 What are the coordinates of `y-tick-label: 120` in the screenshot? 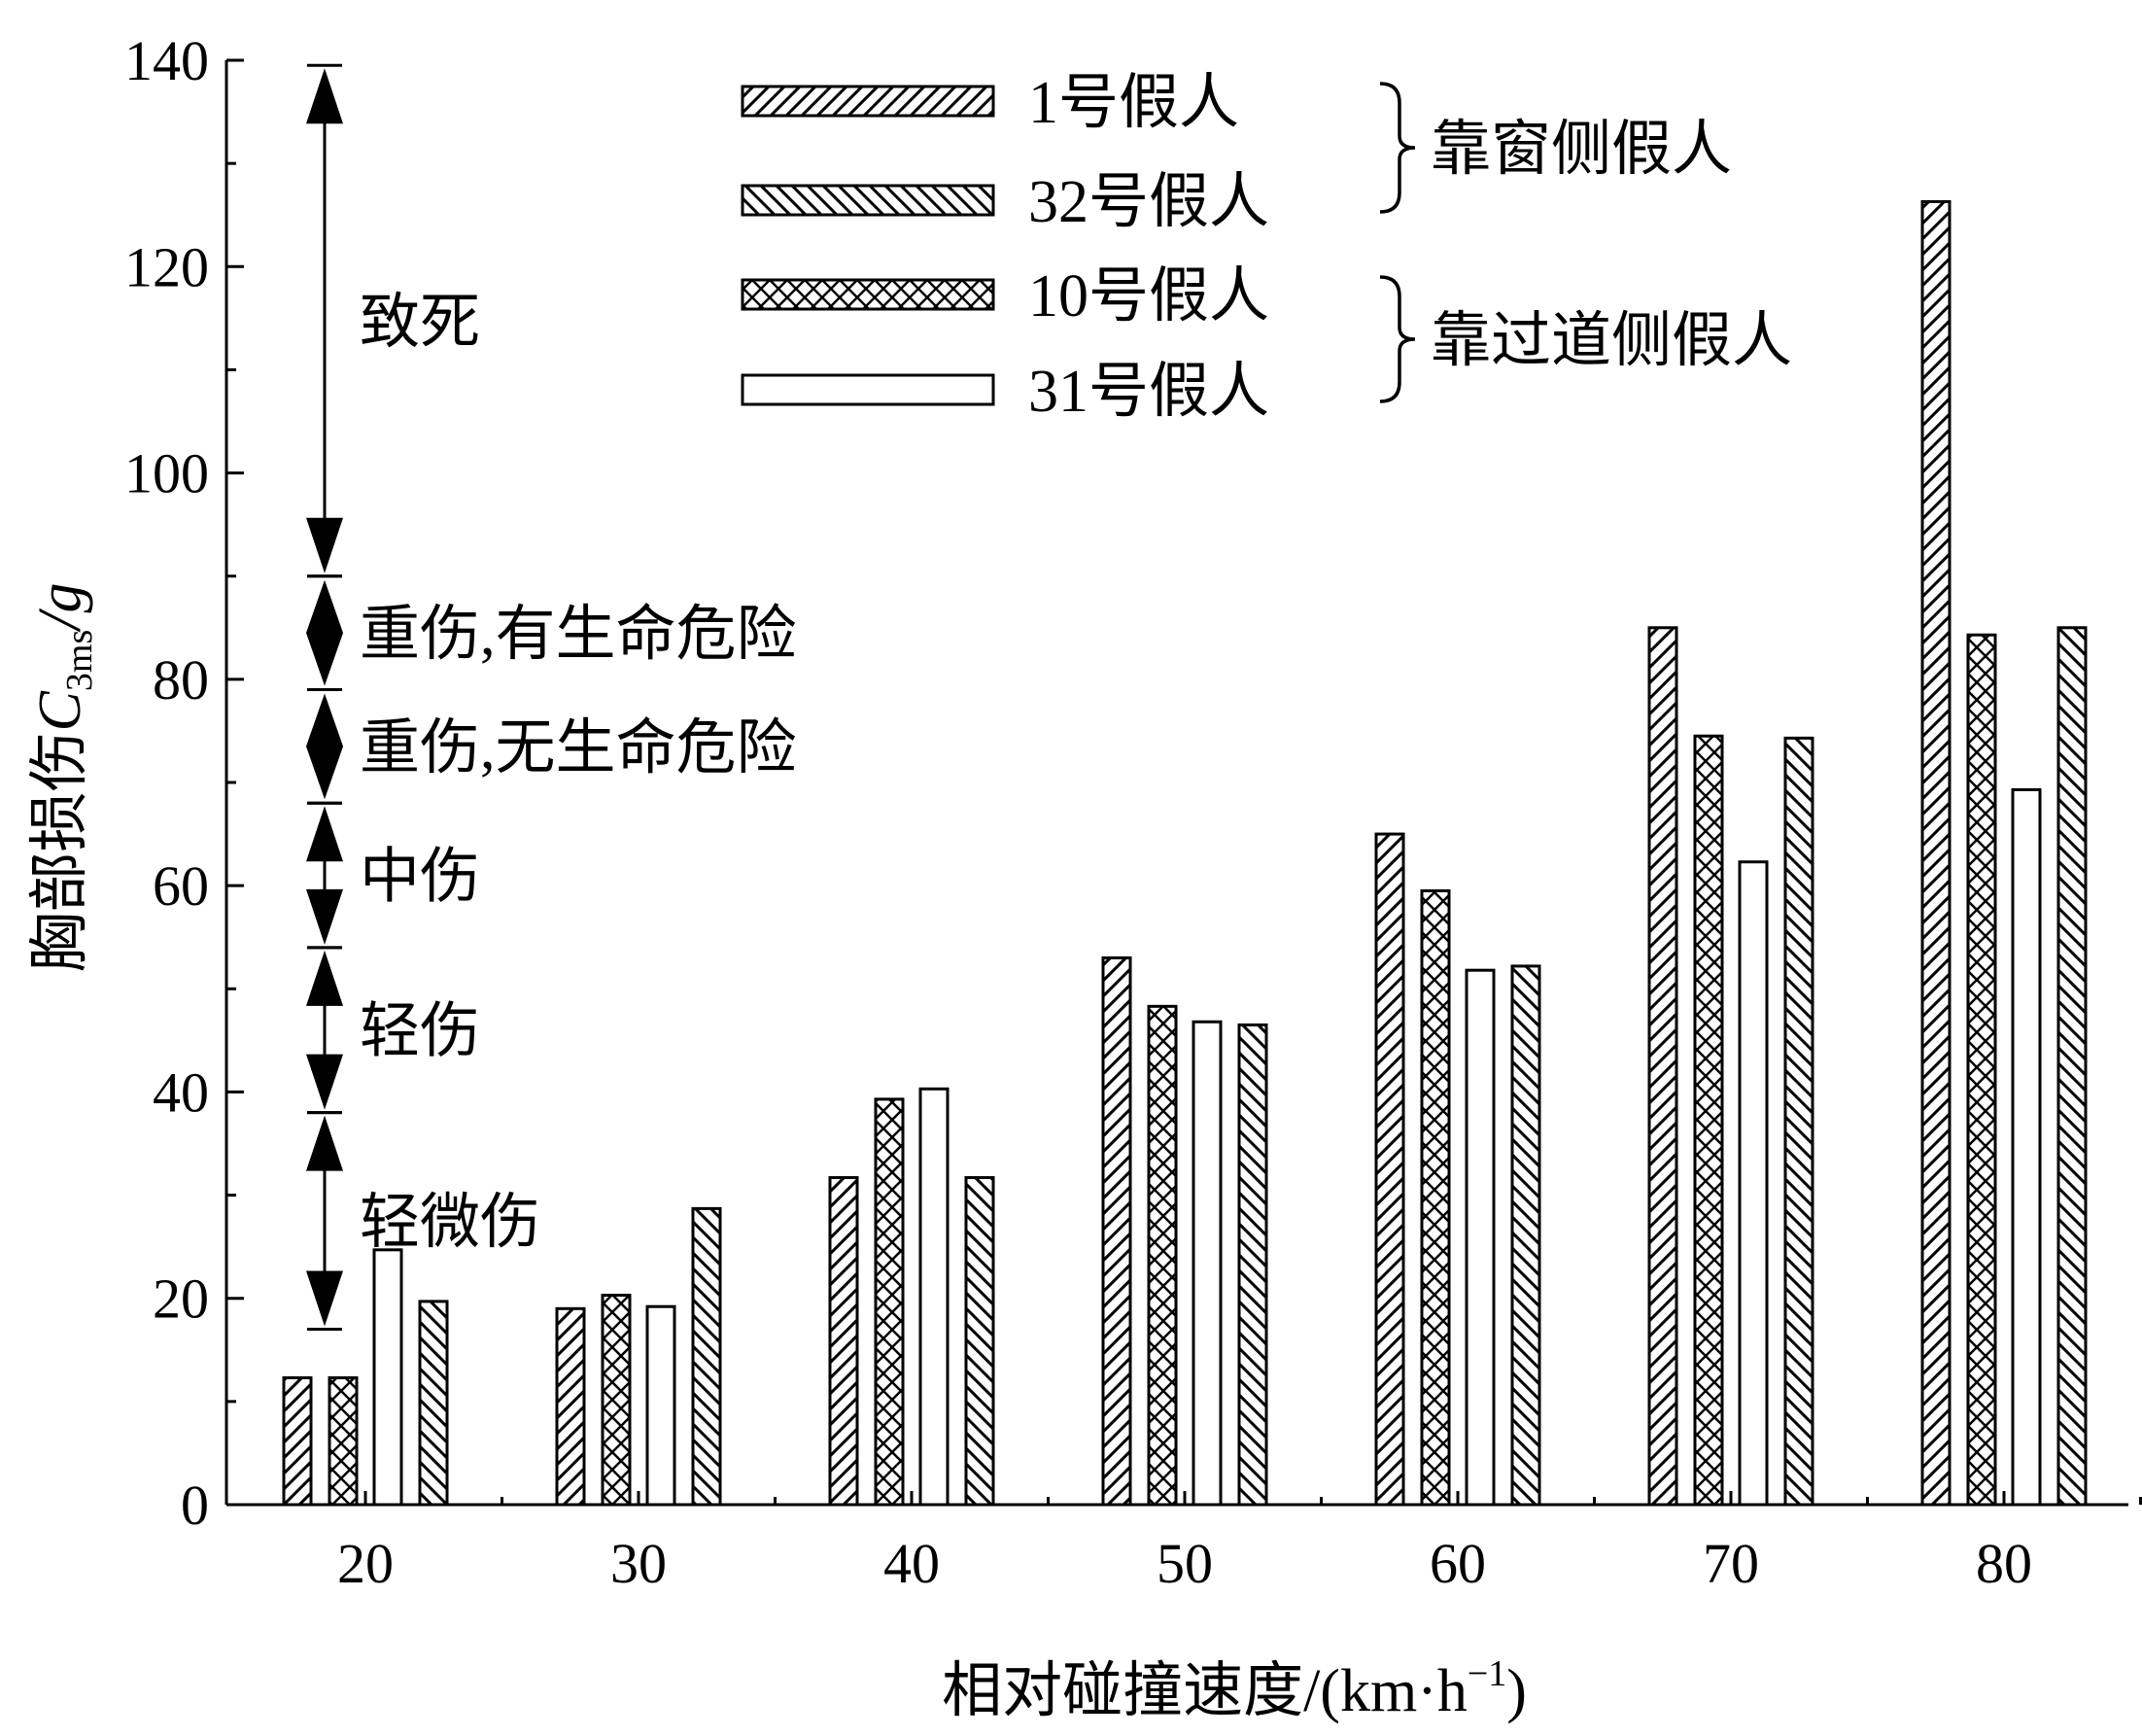 It's located at (166, 267).